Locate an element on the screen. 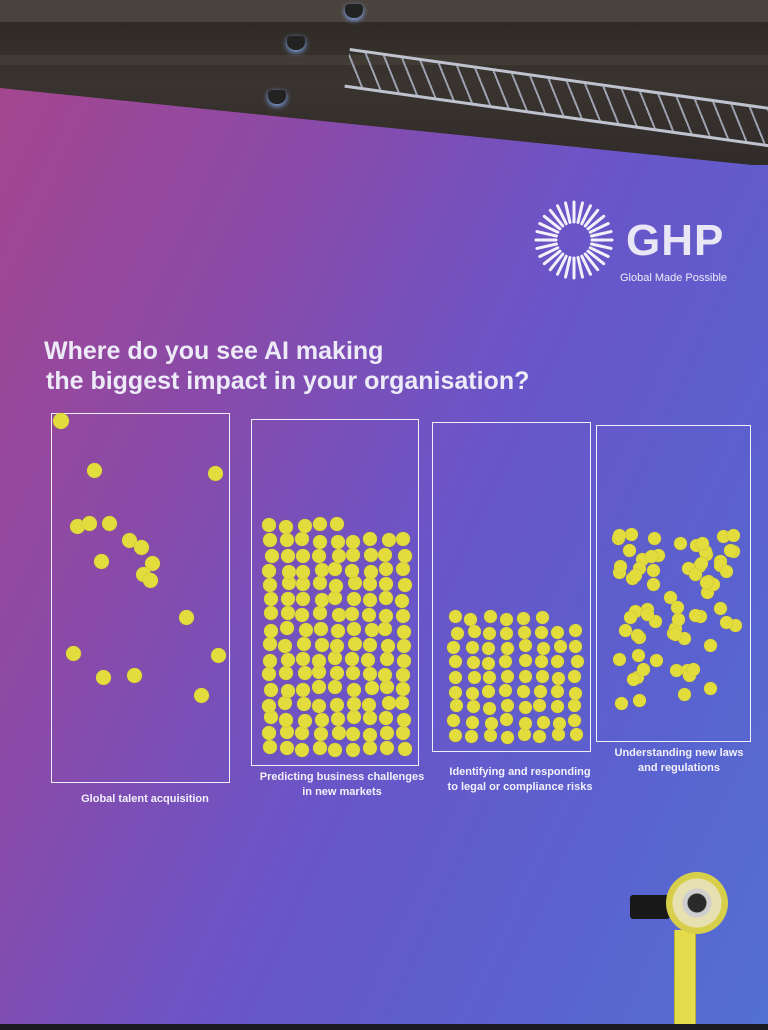 Image resolution: width=768 pixels, height=1030 pixels. brand-logo: GHP Global Made Possible is located at coordinates (632, 244).